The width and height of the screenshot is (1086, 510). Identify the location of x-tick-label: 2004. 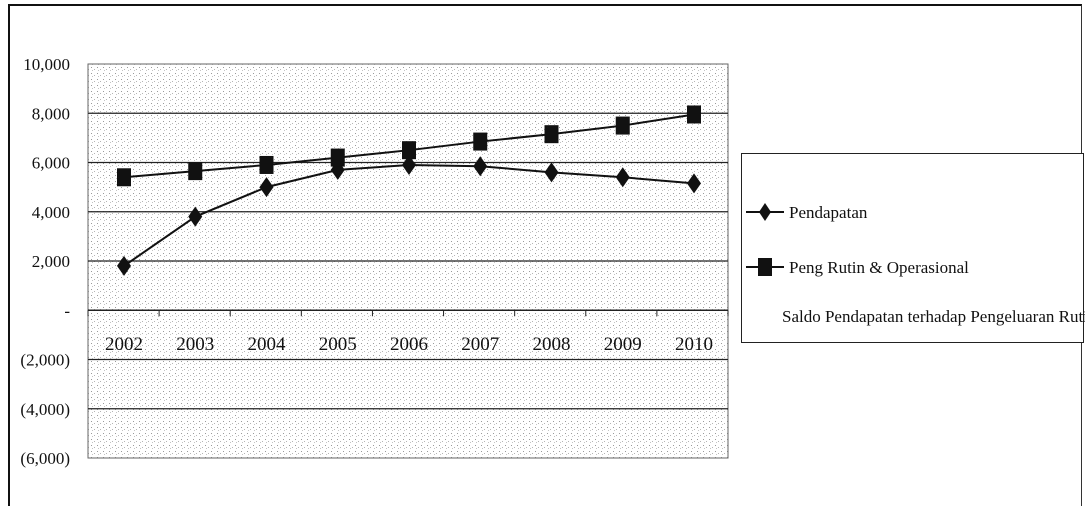
(267, 344).